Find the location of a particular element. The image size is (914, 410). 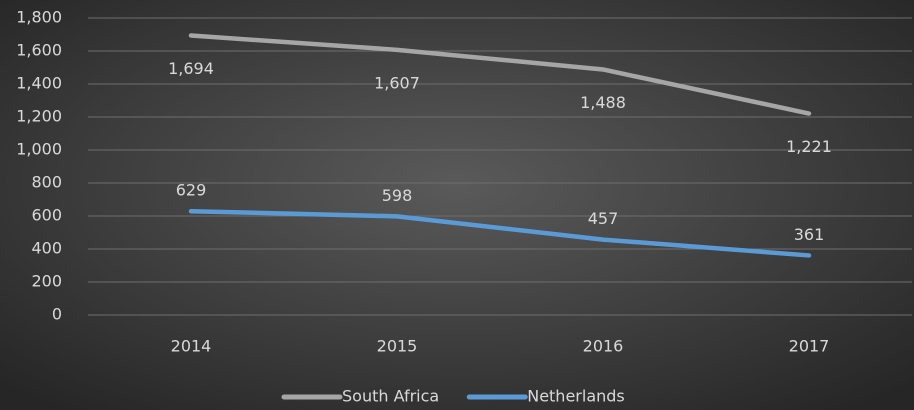

y-tick-label: 600 is located at coordinates (46, 215).